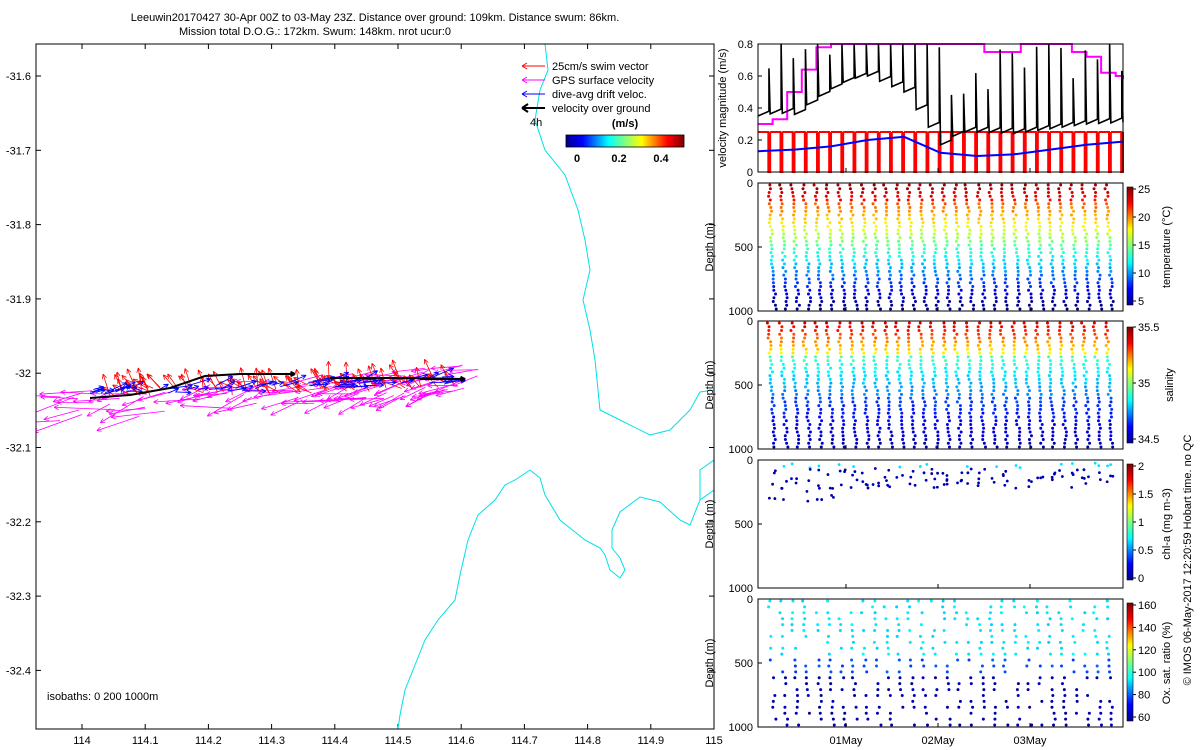  What do you see at coordinates (443, 379) in the screenshot?
I see `ground-arrow` at bounding box center [443, 379].